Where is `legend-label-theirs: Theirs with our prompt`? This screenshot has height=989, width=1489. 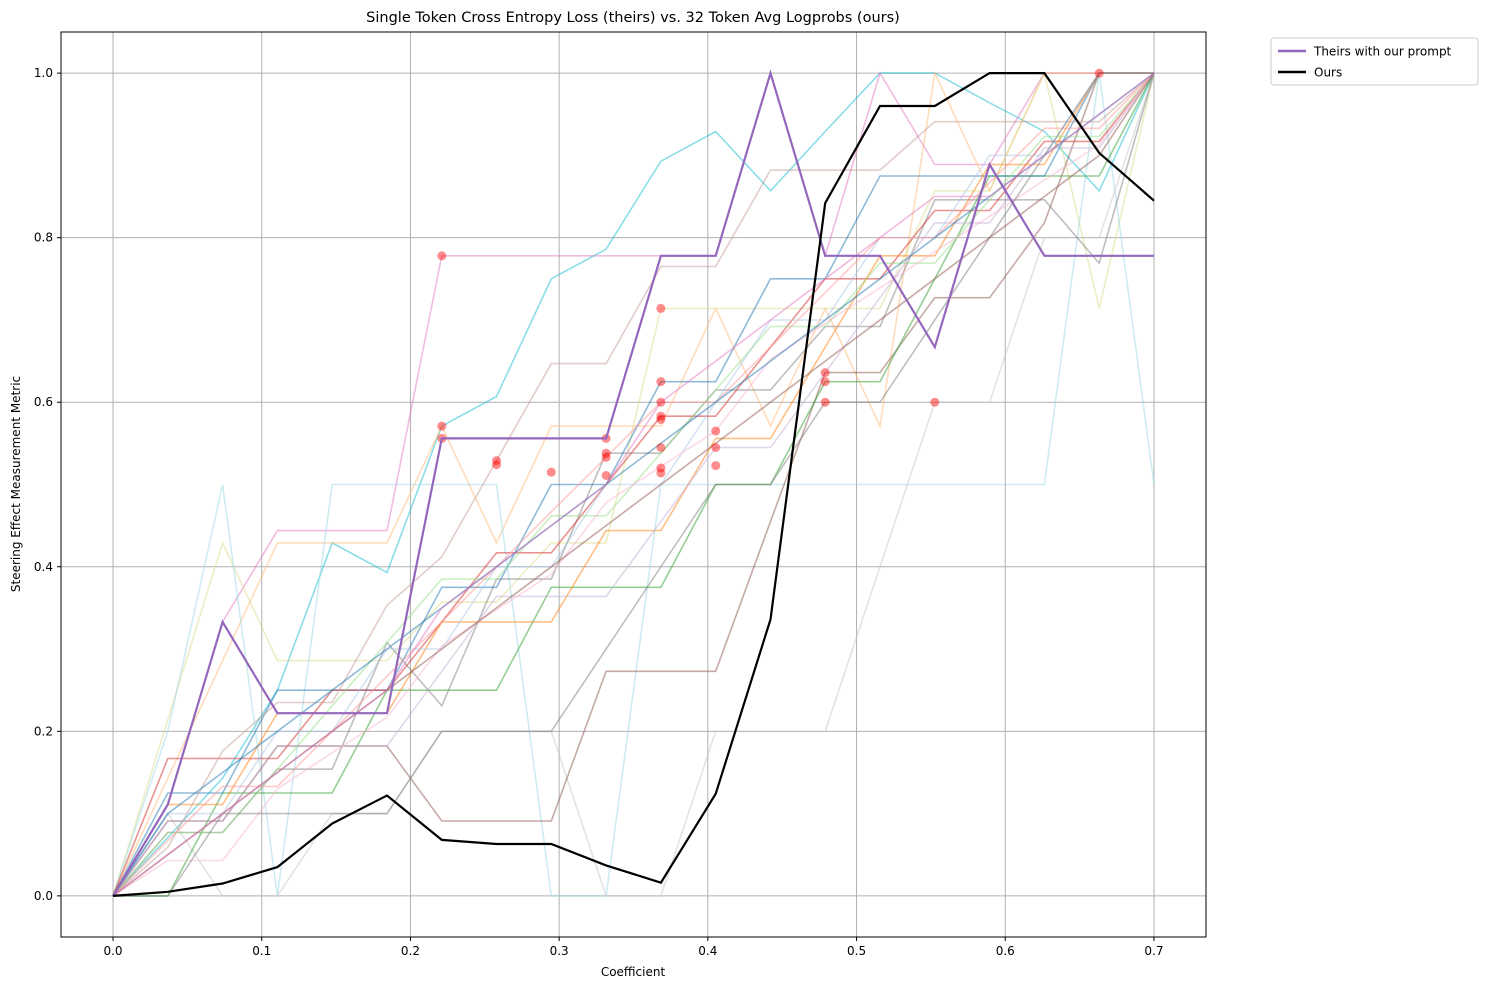
legend-label-theirs: Theirs with our prompt is located at coordinates (1382, 52).